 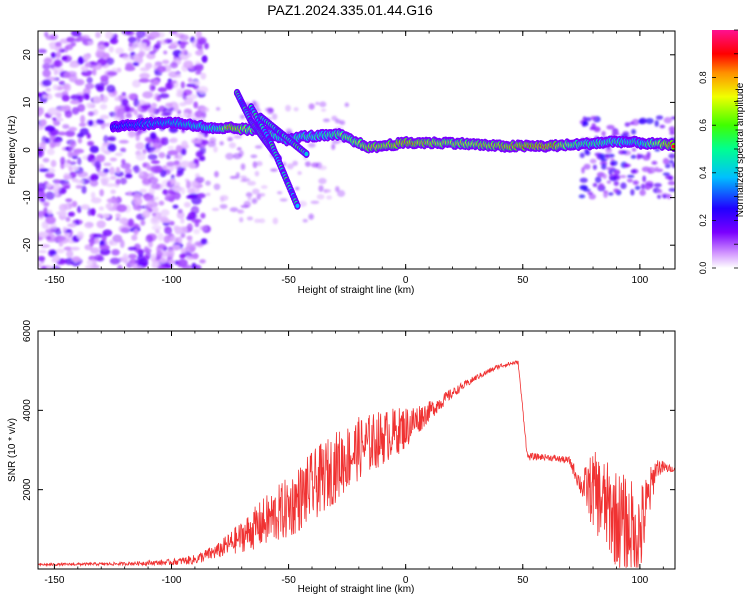 What do you see at coordinates (54, 580) in the screenshot?
I see `x-tick-label: -150` at bounding box center [54, 580].